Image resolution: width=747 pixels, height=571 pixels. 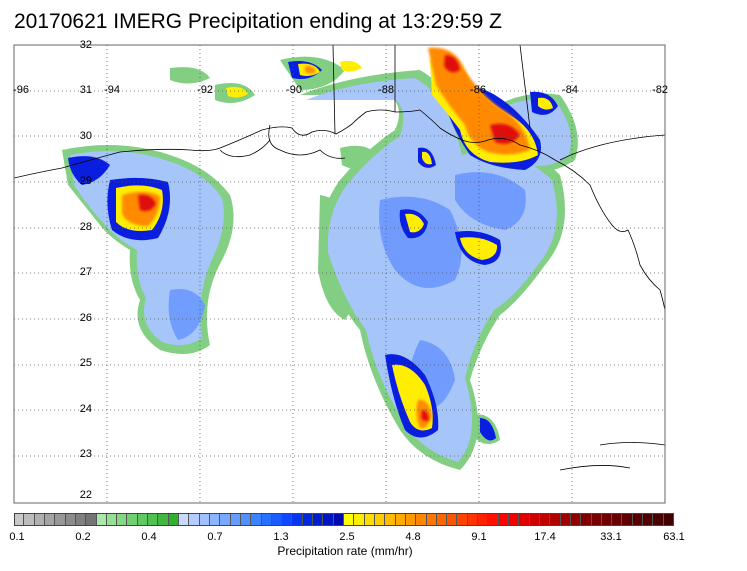 I want to click on colorbar-tick: 9.1, so click(x=479, y=537).